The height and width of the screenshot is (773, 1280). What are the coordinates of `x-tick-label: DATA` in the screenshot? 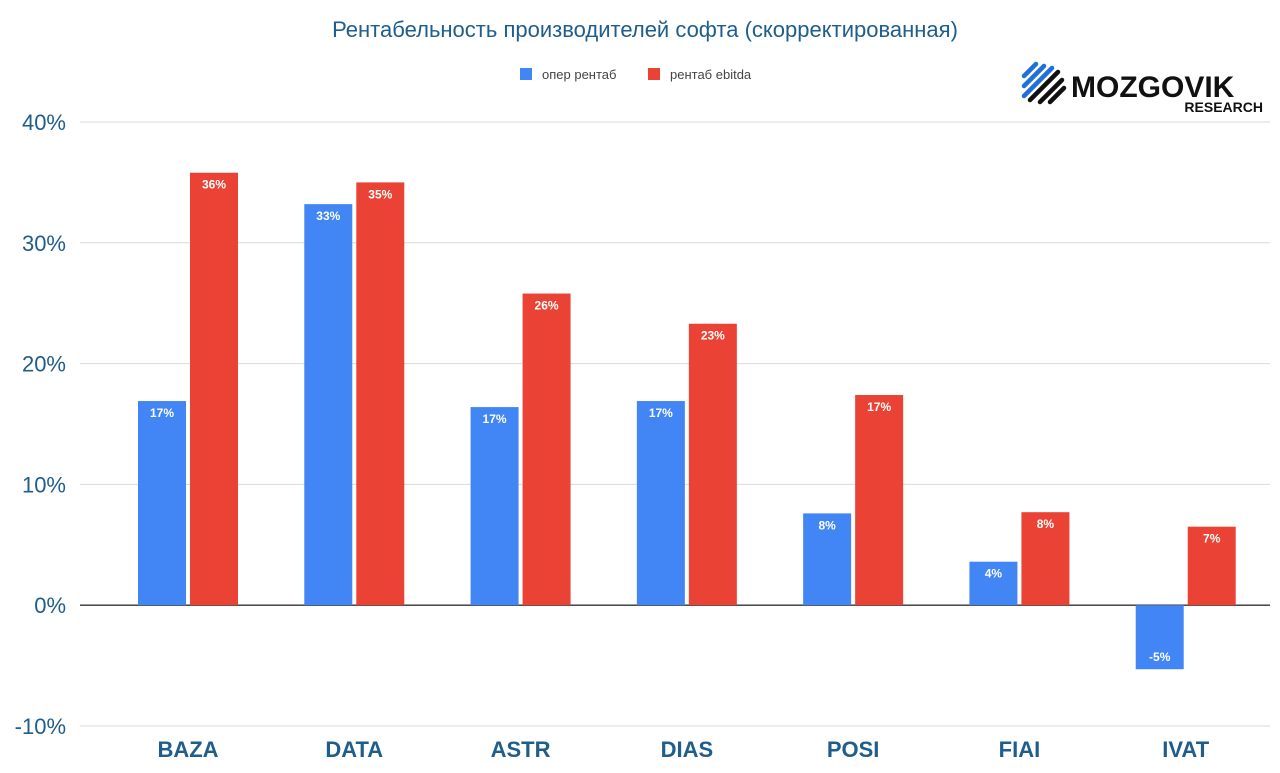 It's located at (354, 749).